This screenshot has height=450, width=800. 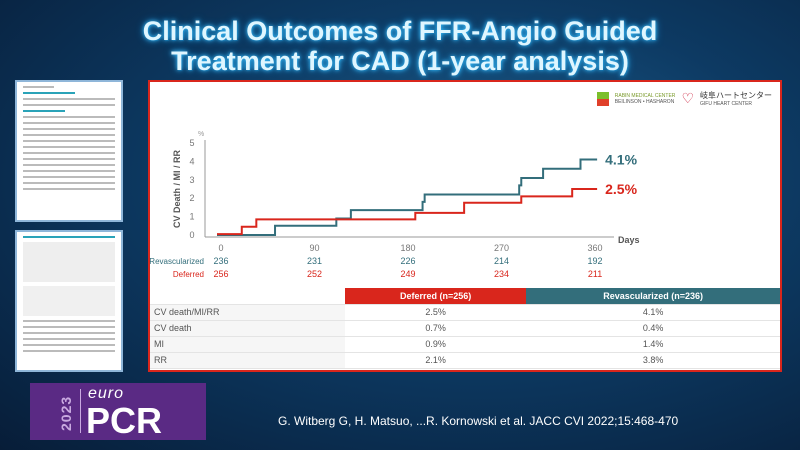 I want to click on y-tick-label: 3, so click(x=191, y=180).